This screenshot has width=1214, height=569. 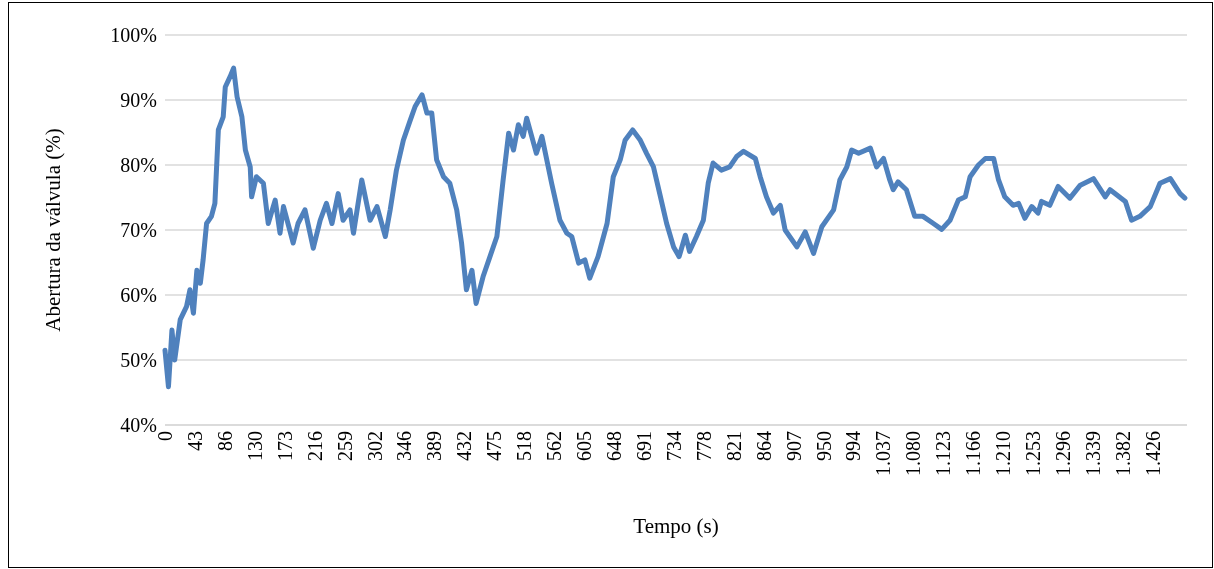 I want to click on x-tick-label: 1.037, so click(x=883, y=453).